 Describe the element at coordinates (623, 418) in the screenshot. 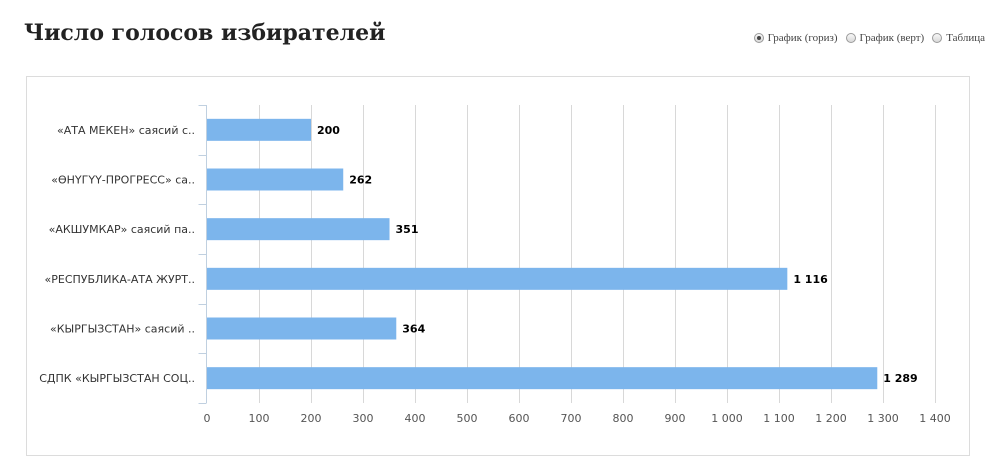

I see `x-tick-label: 800` at that location.